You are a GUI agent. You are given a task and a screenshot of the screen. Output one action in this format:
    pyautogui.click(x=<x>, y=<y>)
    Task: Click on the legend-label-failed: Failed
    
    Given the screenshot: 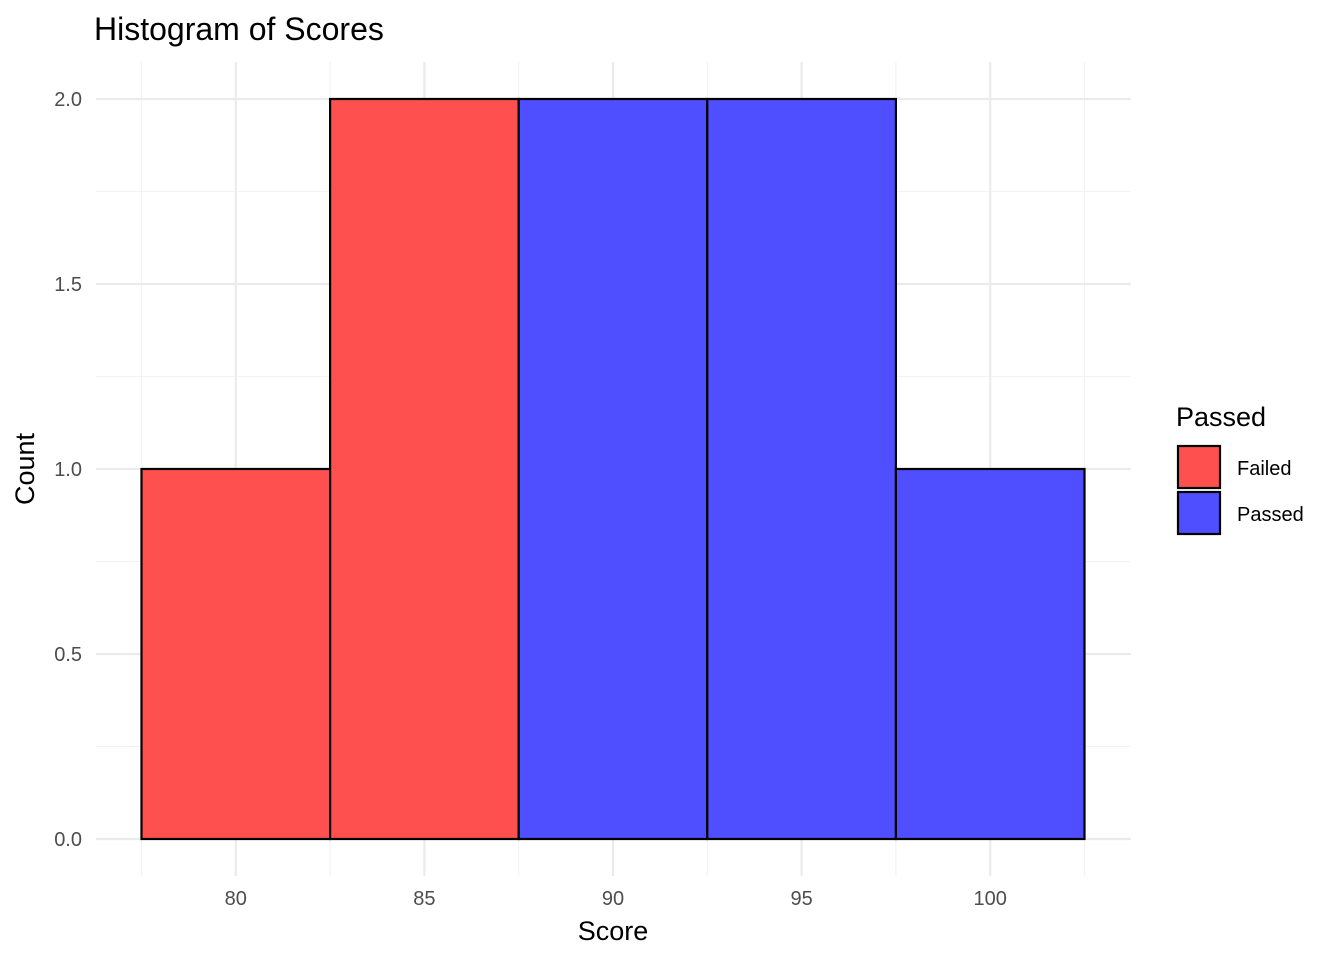 What is the action you would take?
    pyautogui.click(x=1264, y=469)
    